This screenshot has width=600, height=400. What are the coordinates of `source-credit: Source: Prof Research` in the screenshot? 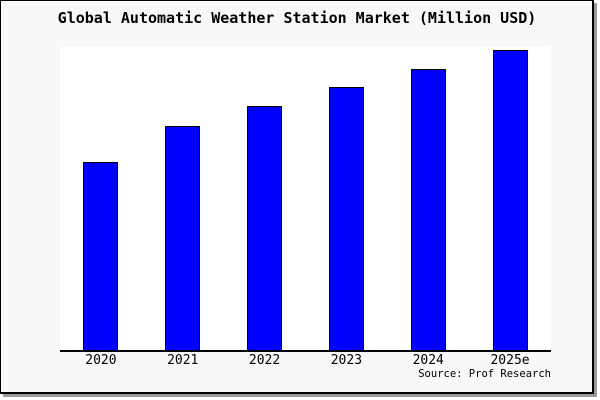 It's located at (484, 374).